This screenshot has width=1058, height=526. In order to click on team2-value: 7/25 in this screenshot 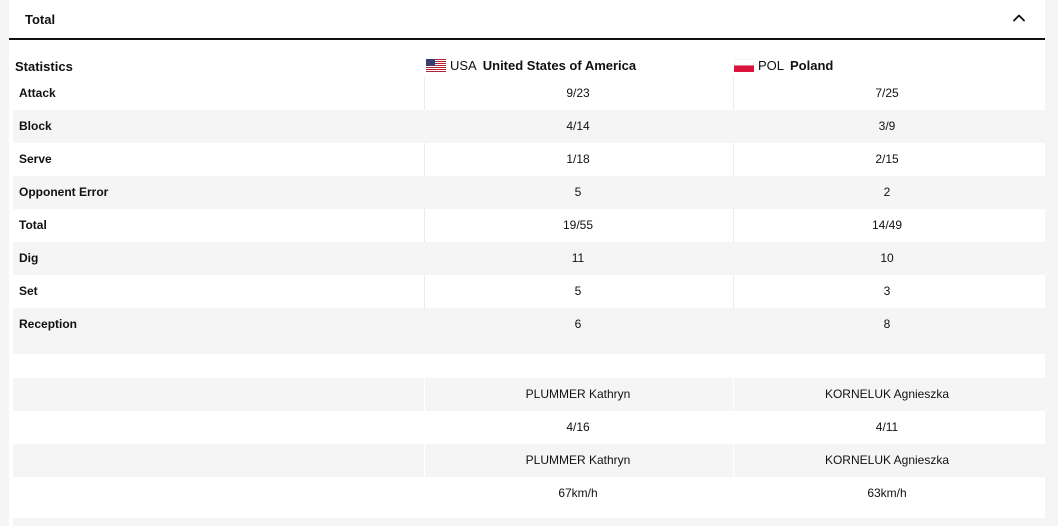, I will do `click(887, 93)`.